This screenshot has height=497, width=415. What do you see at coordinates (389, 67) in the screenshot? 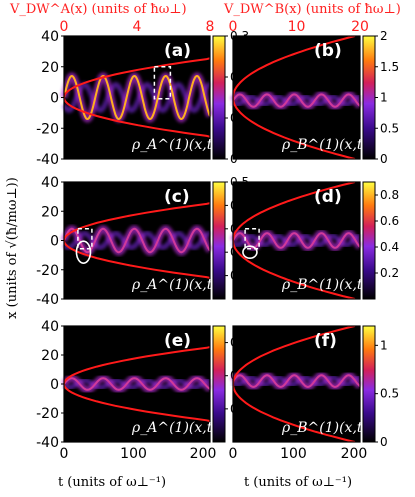
I see `colorbar-tick-label: 1.5` at bounding box center [389, 67].